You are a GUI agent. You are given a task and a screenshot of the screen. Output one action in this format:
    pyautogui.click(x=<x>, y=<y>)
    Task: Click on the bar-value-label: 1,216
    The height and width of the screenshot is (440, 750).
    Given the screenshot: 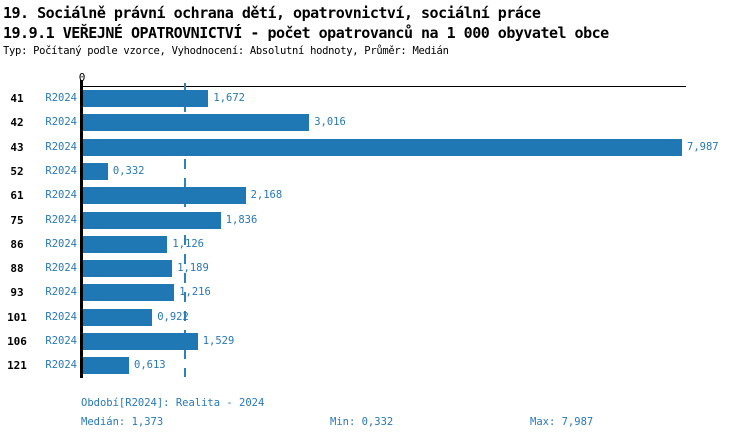 What is the action you would take?
    pyautogui.click(x=195, y=292)
    